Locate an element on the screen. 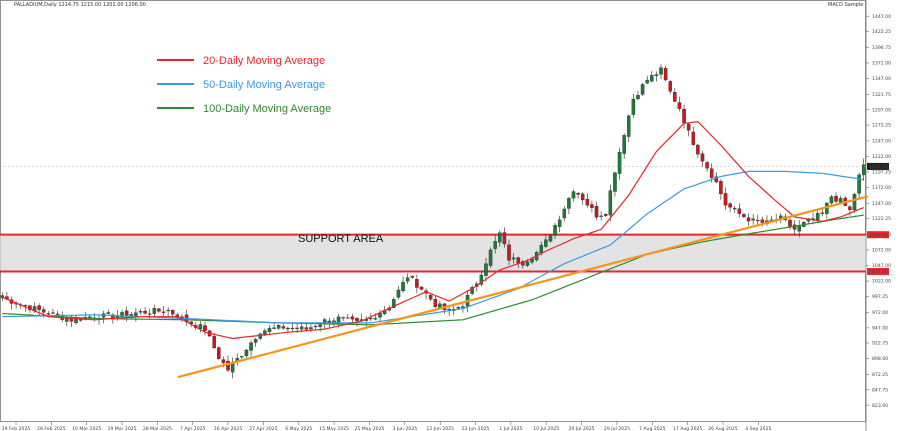 The height and width of the screenshot is (431, 900). y-tick-label: 922.75 is located at coordinates (880, 344).